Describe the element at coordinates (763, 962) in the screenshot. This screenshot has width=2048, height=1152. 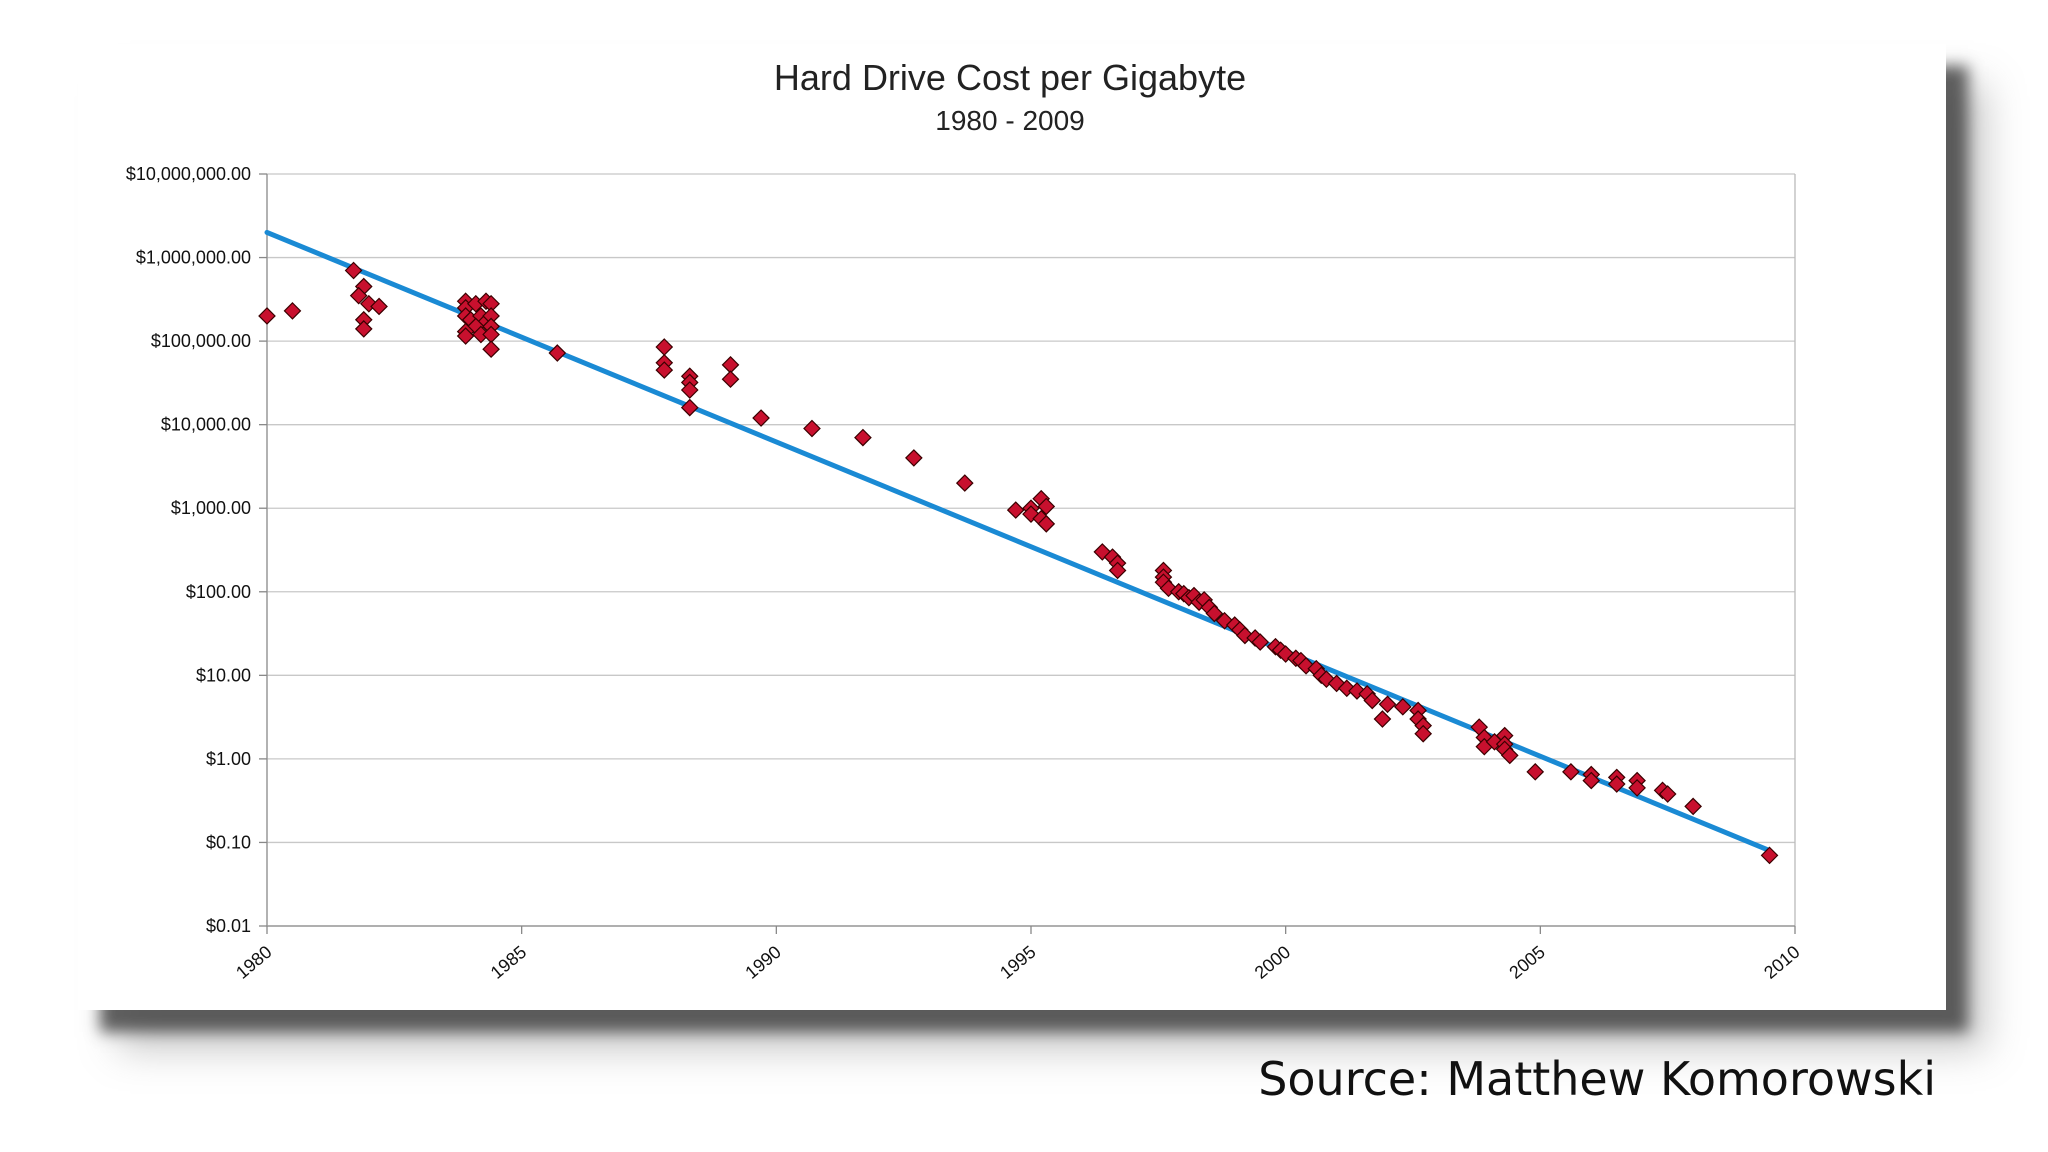
I see `x-tick-label: 1990` at that location.